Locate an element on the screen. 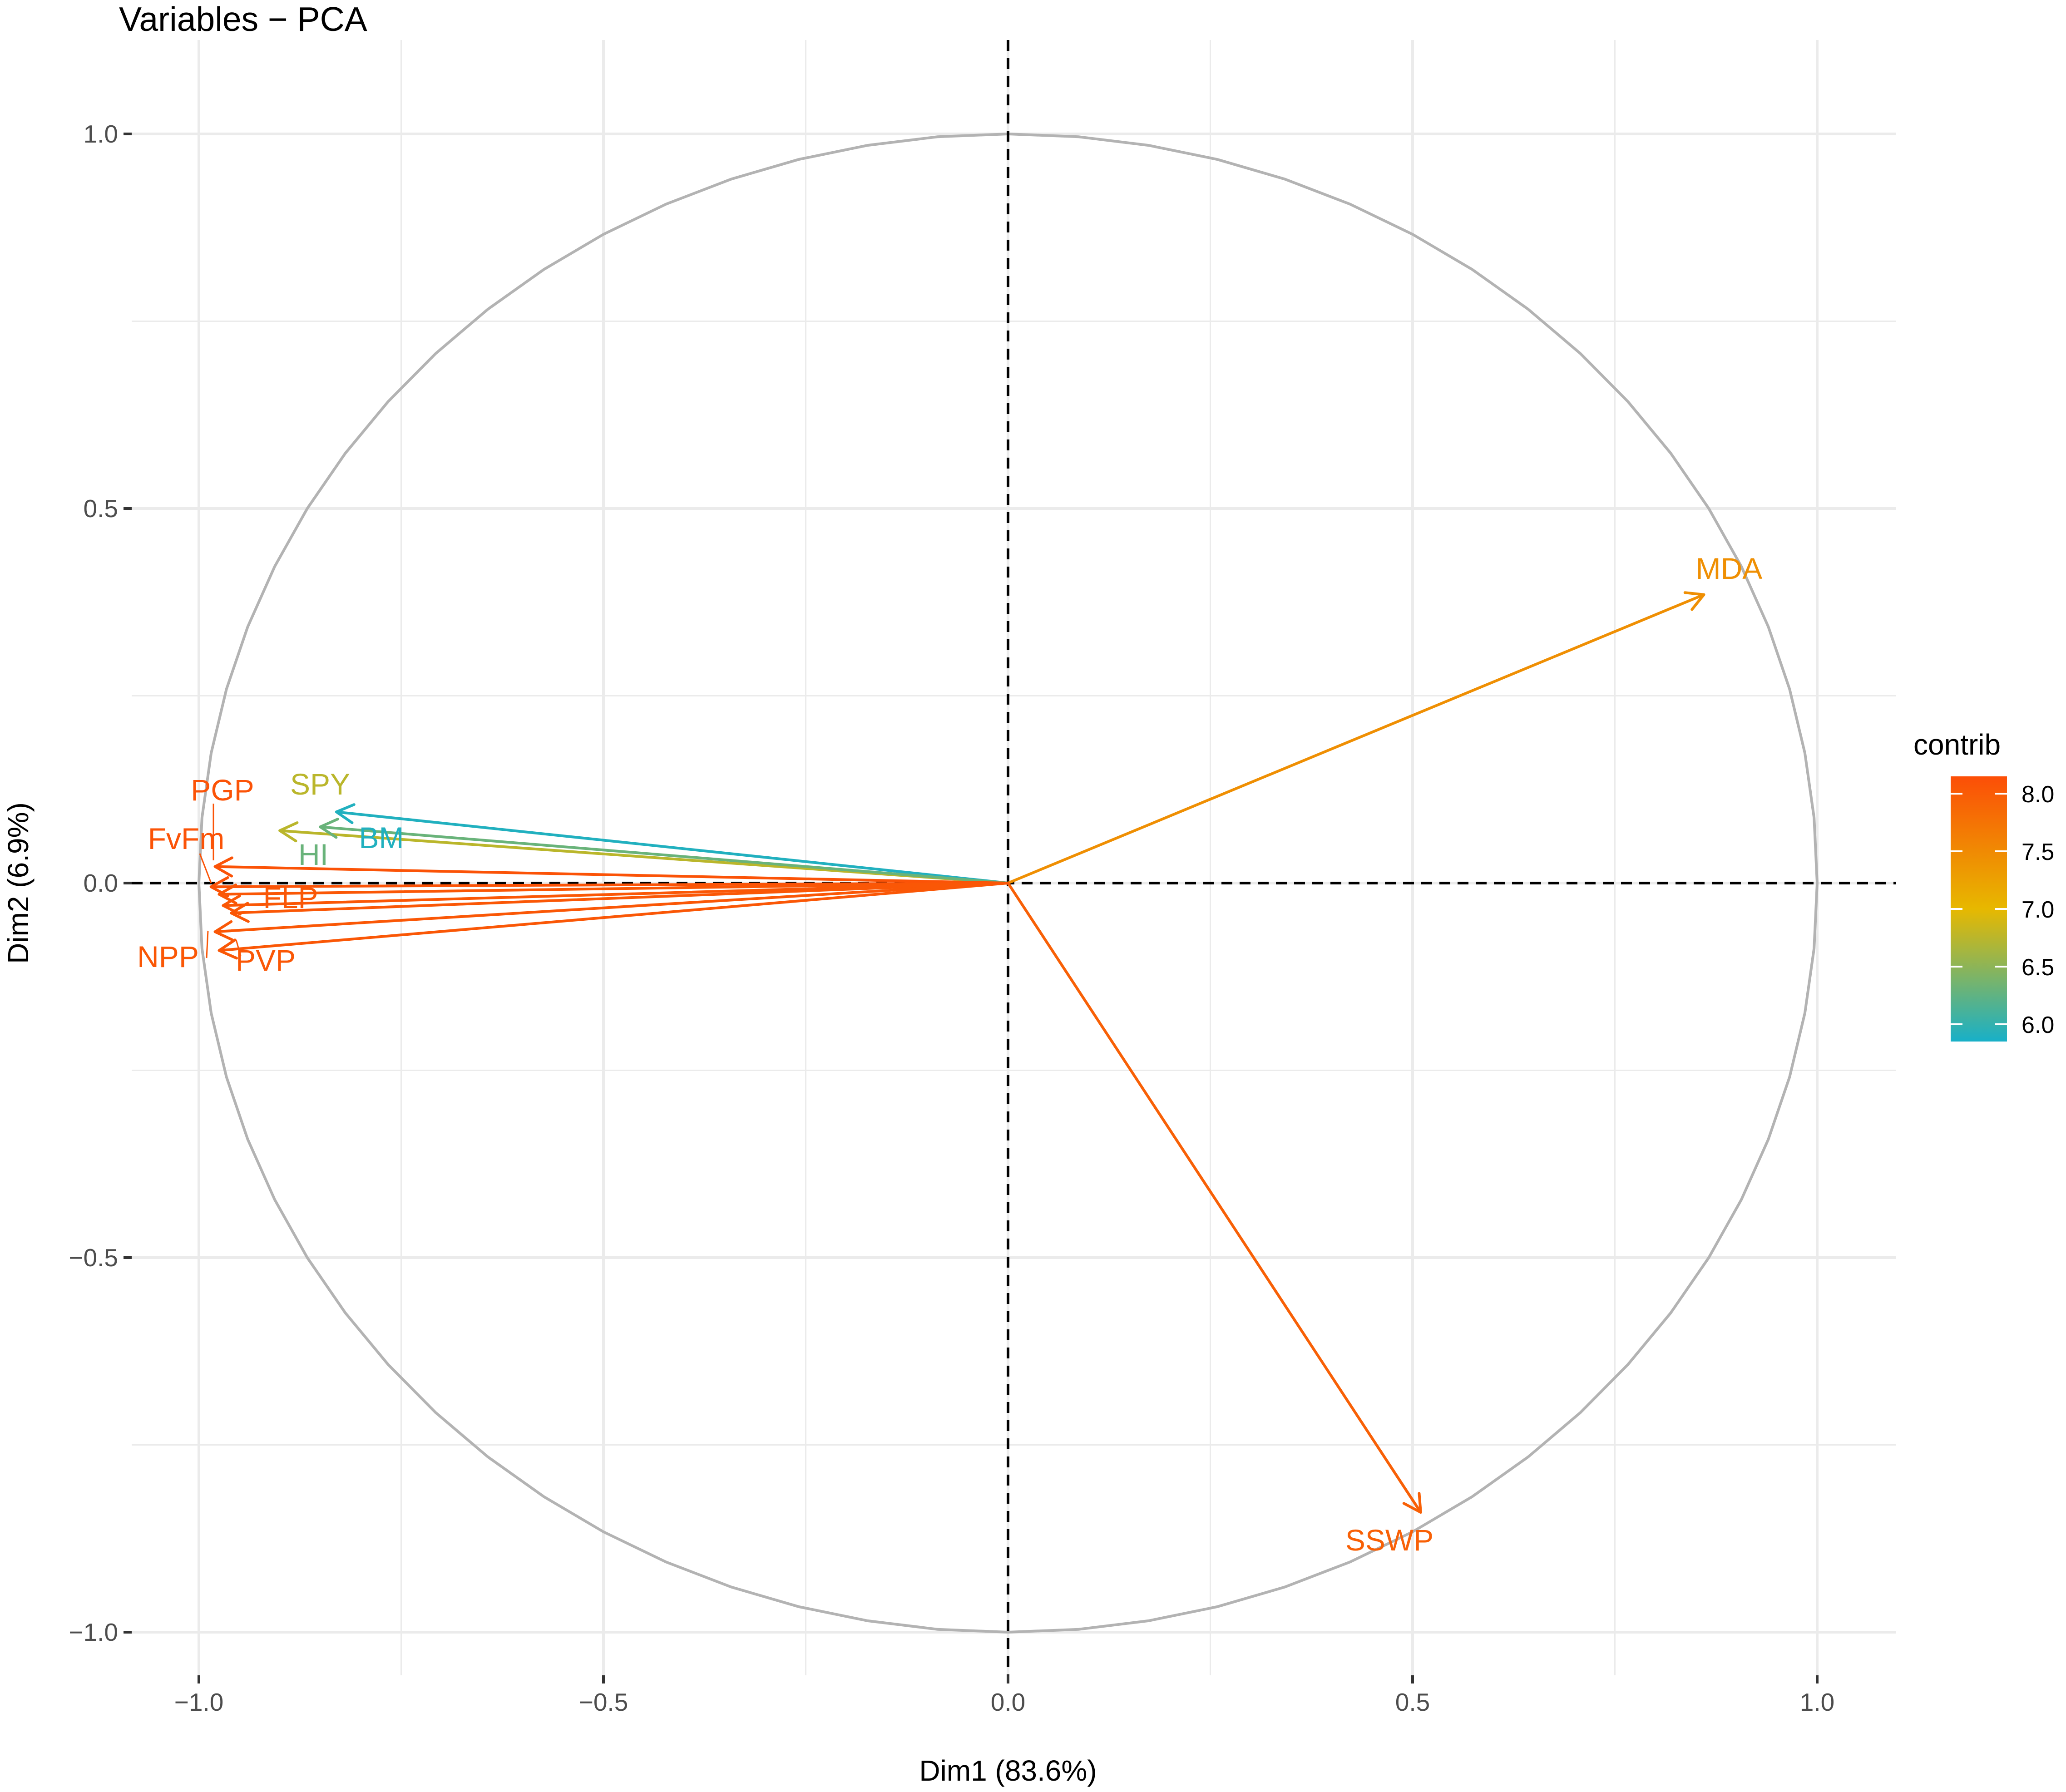 This screenshot has width=2066, height=1792. y-tick-label: 0.5 is located at coordinates (101, 508).